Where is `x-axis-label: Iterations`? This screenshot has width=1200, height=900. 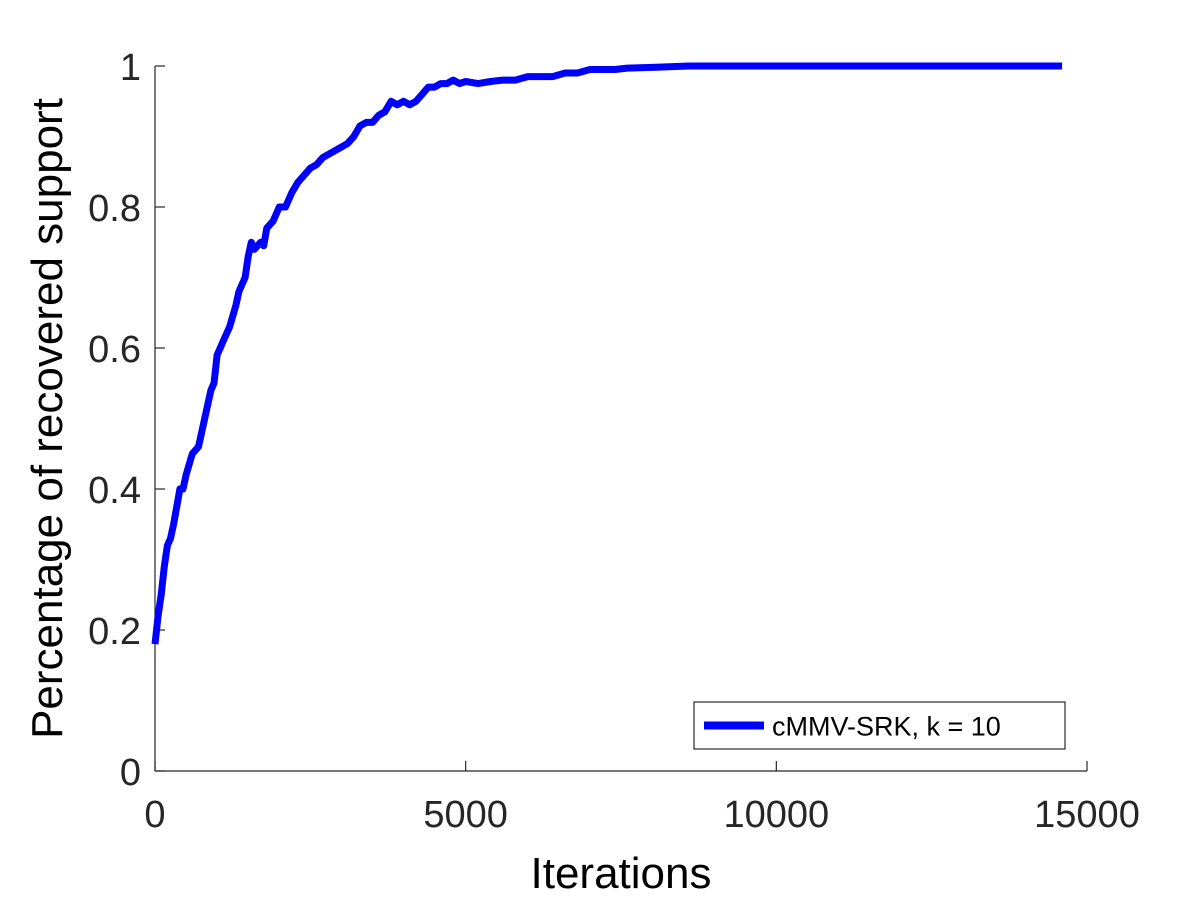
x-axis-label: Iterations is located at coordinates (621, 873).